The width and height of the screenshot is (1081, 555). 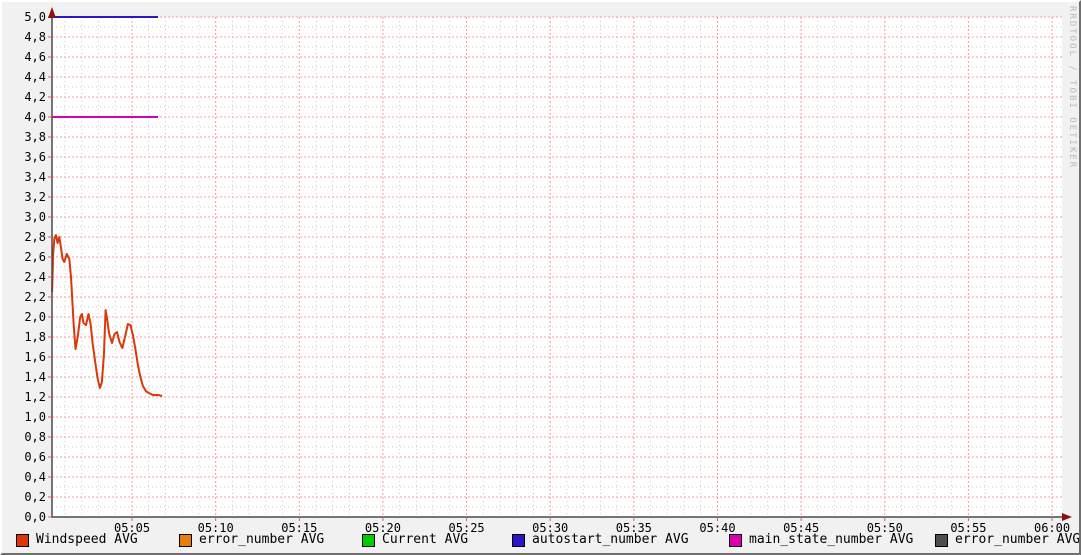 I want to click on y-axis-tick-label: 0,6, so click(x=35, y=457).